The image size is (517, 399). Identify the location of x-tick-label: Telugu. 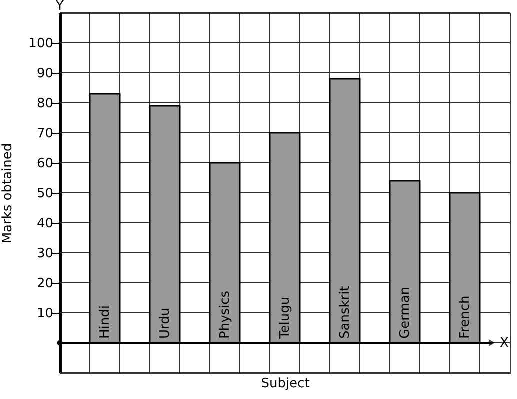
(285, 318).